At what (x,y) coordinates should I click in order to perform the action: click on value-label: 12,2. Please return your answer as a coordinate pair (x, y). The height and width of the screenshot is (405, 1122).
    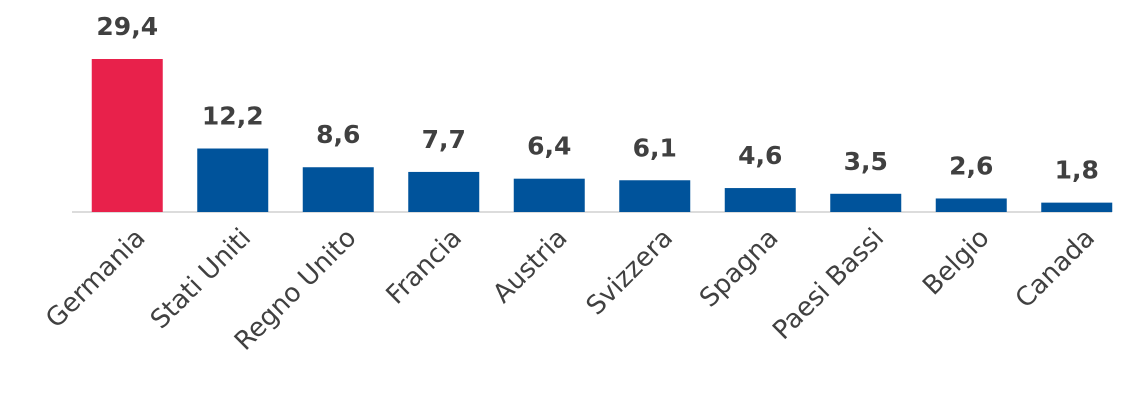
    Looking at the image, I should click on (233, 116).